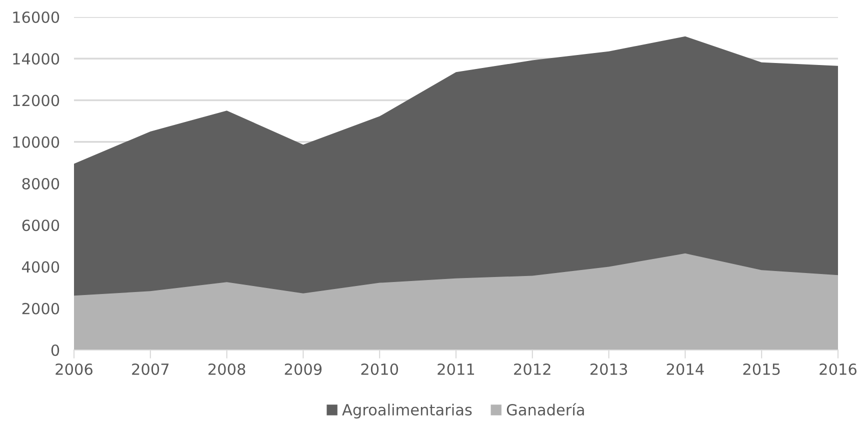 The image size is (863, 425). Describe the element at coordinates (532, 369) in the screenshot. I see `x-tick-label: 2012` at that location.